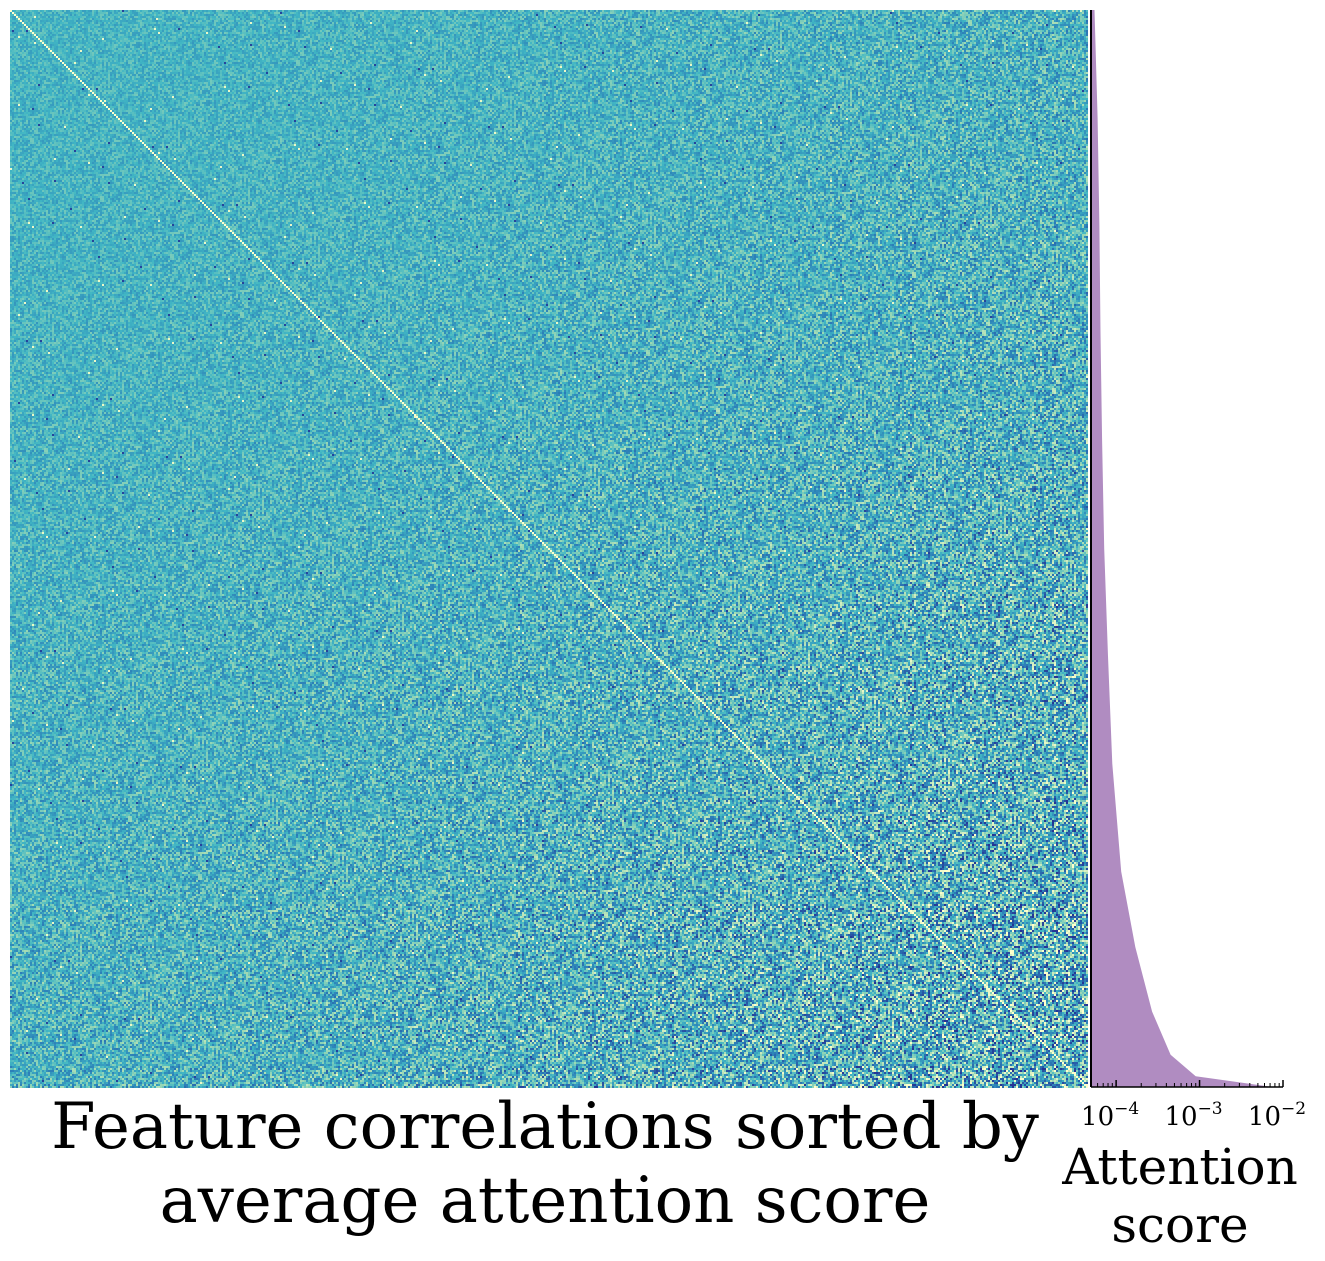 The width and height of the screenshot is (1325, 1261). Describe the element at coordinates (1193, 1115) in the screenshot. I see `x-tick-label-1: 10⁻³` at that location.